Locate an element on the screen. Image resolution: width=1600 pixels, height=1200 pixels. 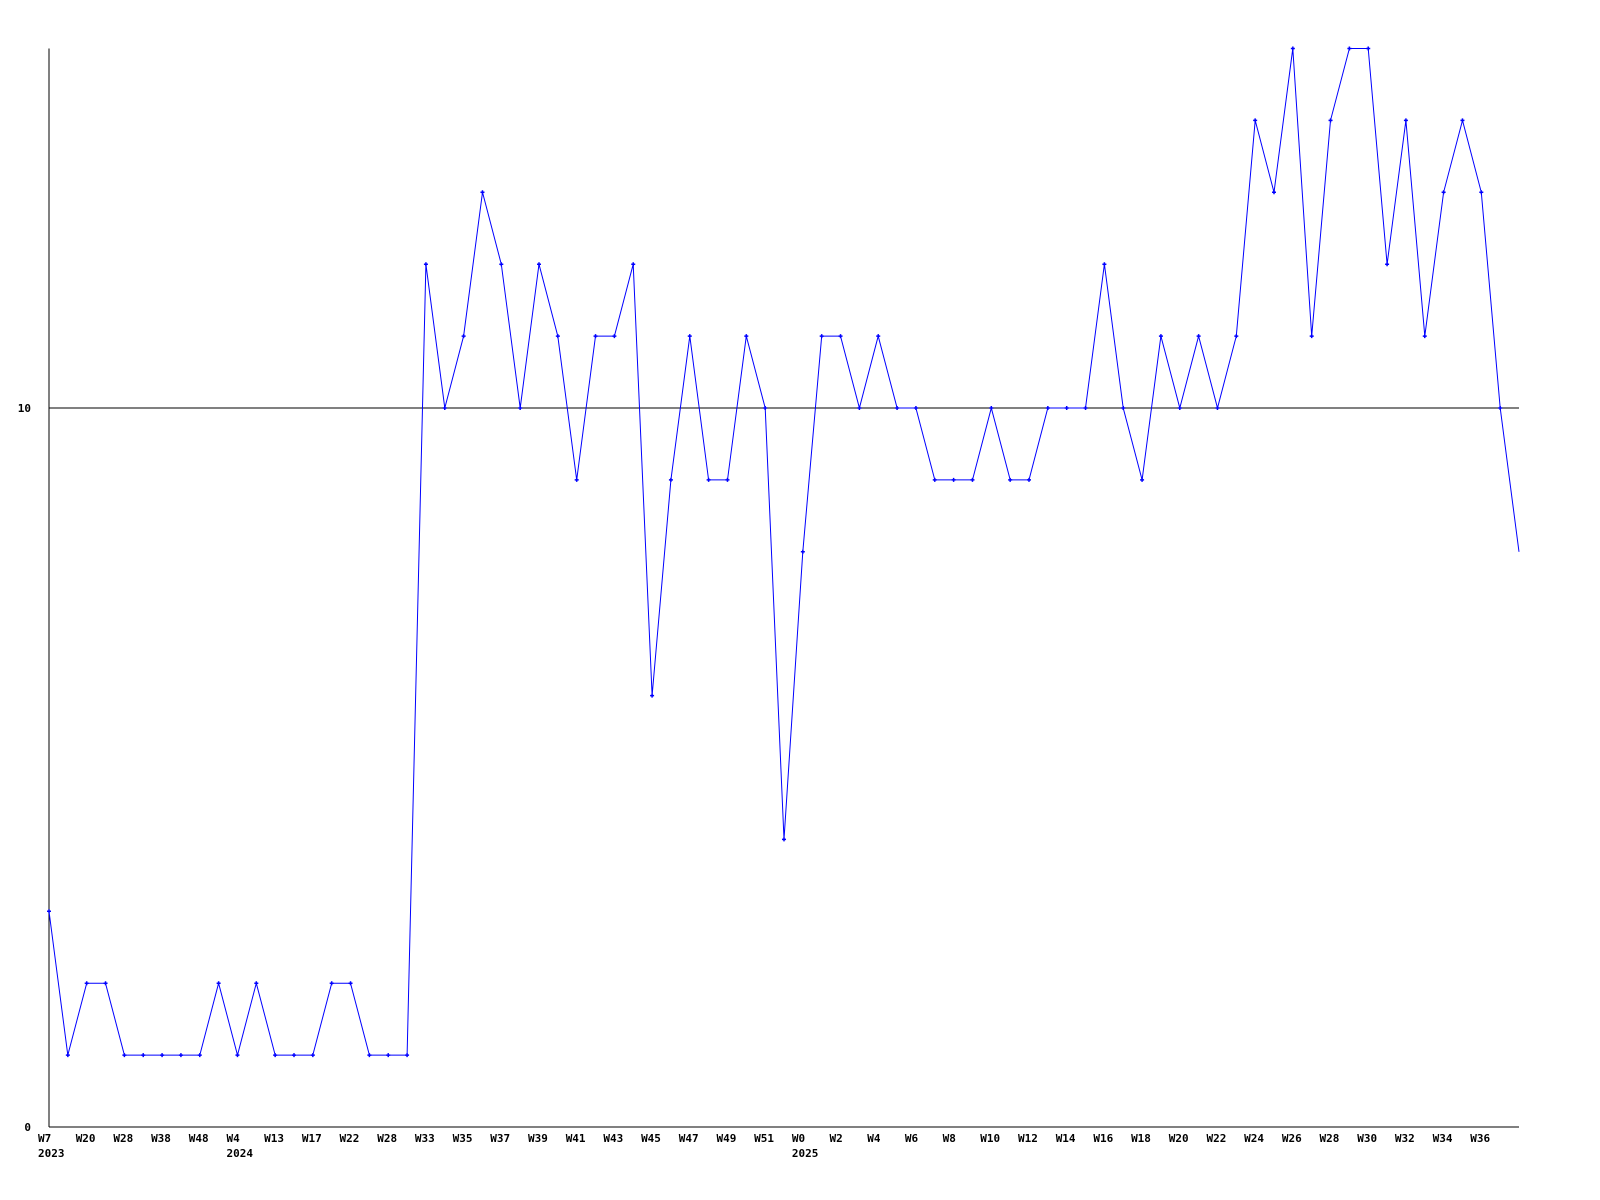
x-tick-label: W24 is located at coordinates (1254, 1138).